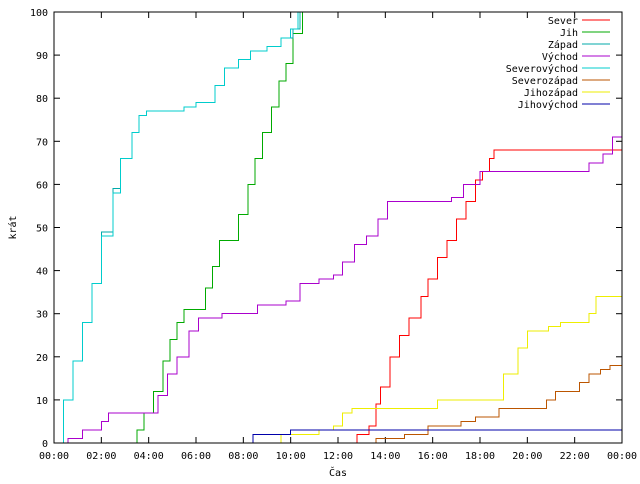 Image resolution: width=640 pixels, height=484 pixels. What do you see at coordinates (338, 456) in the screenshot?
I see `x-tick-label: 12:00` at bounding box center [338, 456].